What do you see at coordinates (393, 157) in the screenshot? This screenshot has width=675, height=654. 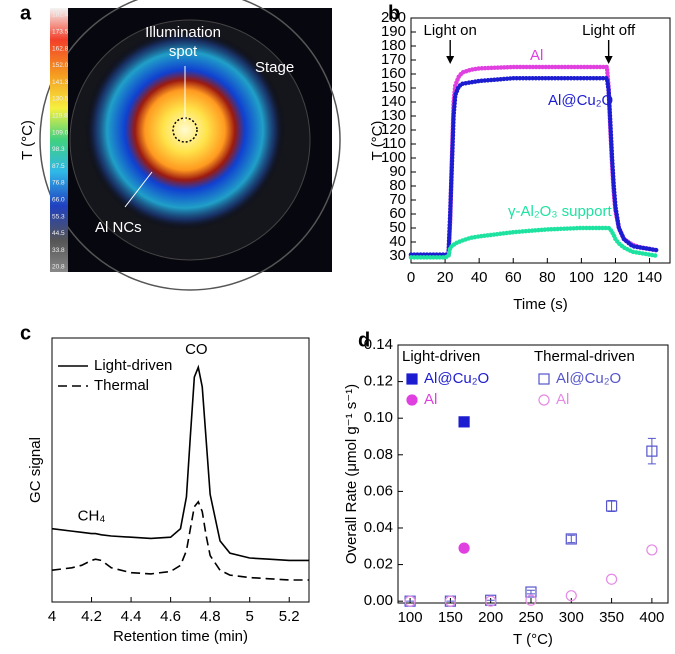 I see `y-tick-label: 100` at bounding box center [393, 157].